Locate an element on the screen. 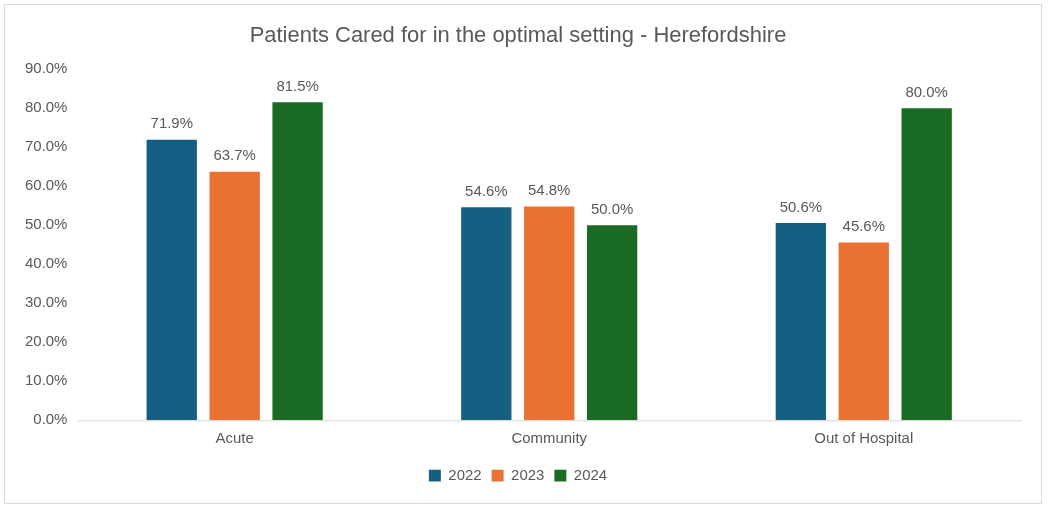  legend-label: 2022 is located at coordinates (465, 474).